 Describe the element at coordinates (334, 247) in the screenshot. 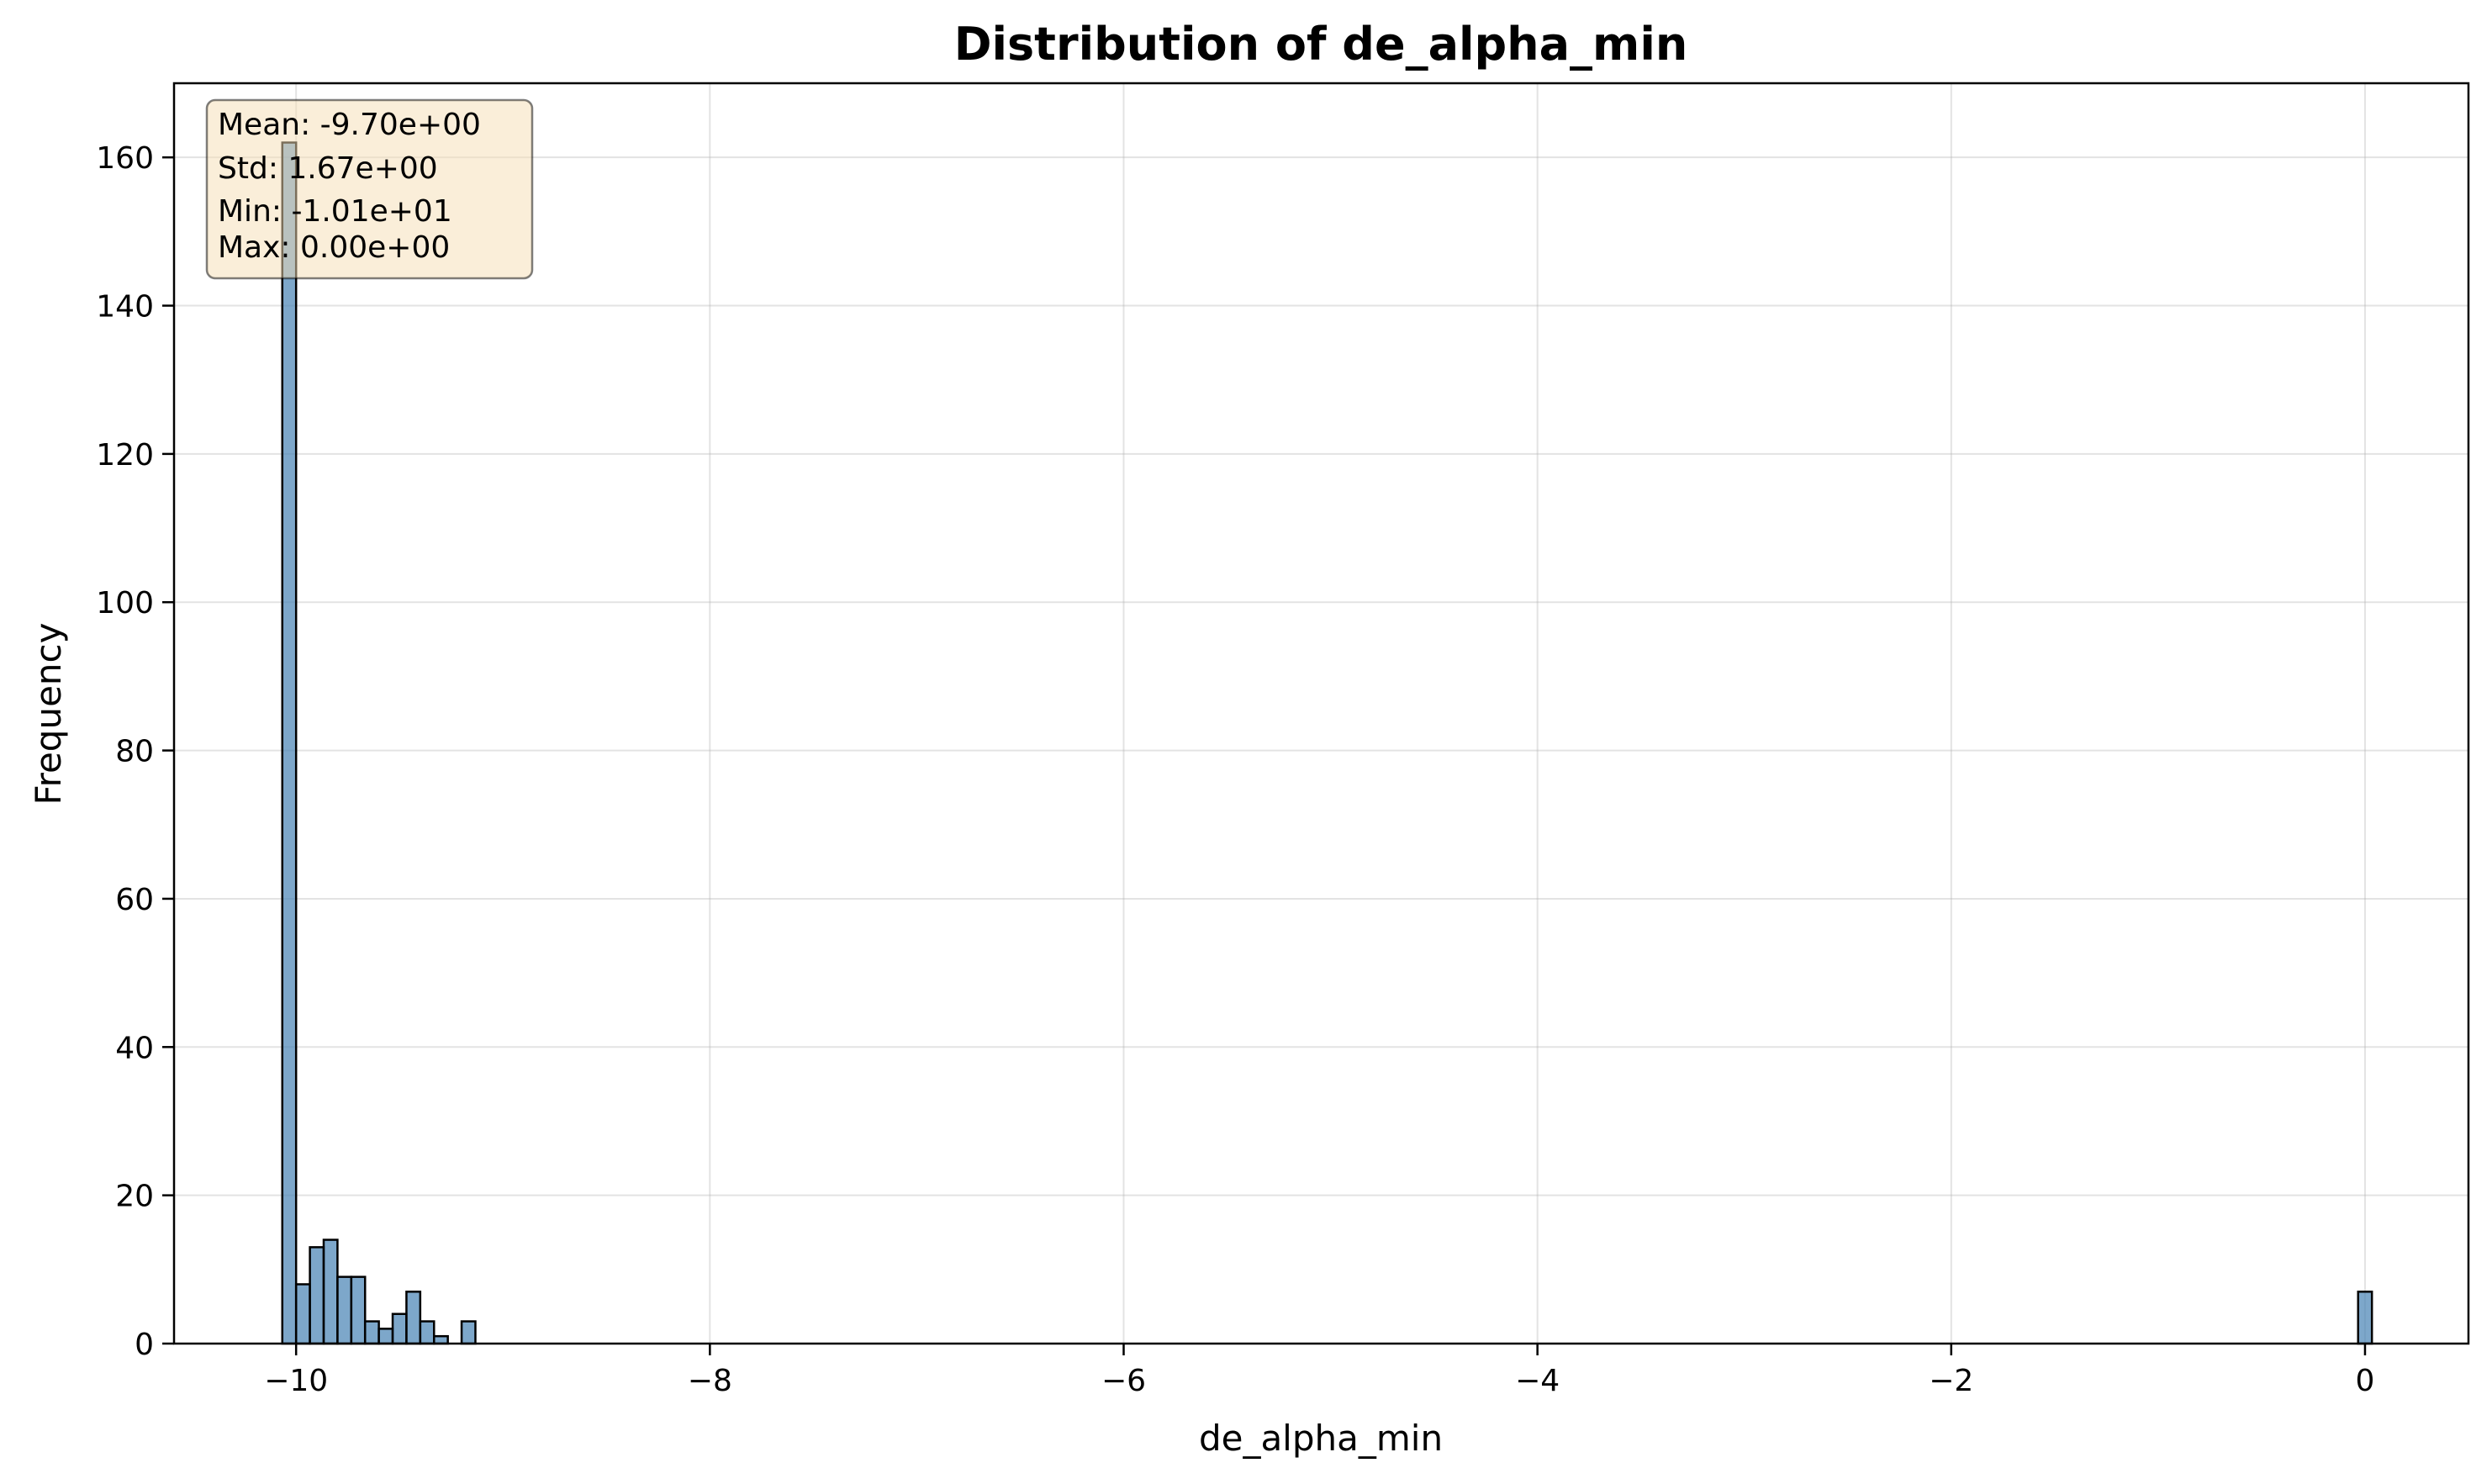

I see `stats-max: Max: 0.00e+00` at that location.